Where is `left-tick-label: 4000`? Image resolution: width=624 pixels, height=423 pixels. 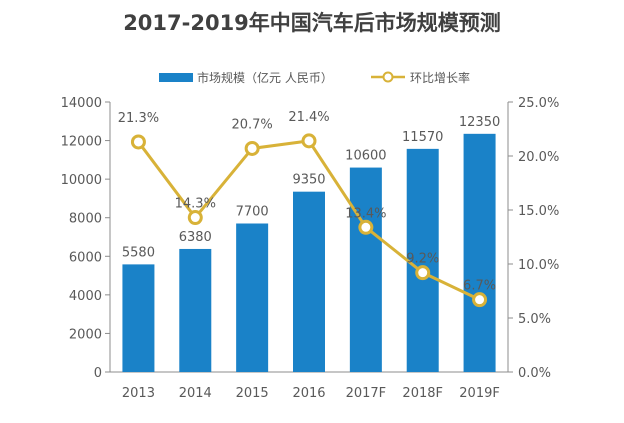
left-tick-label: 4000 is located at coordinates (85, 296).